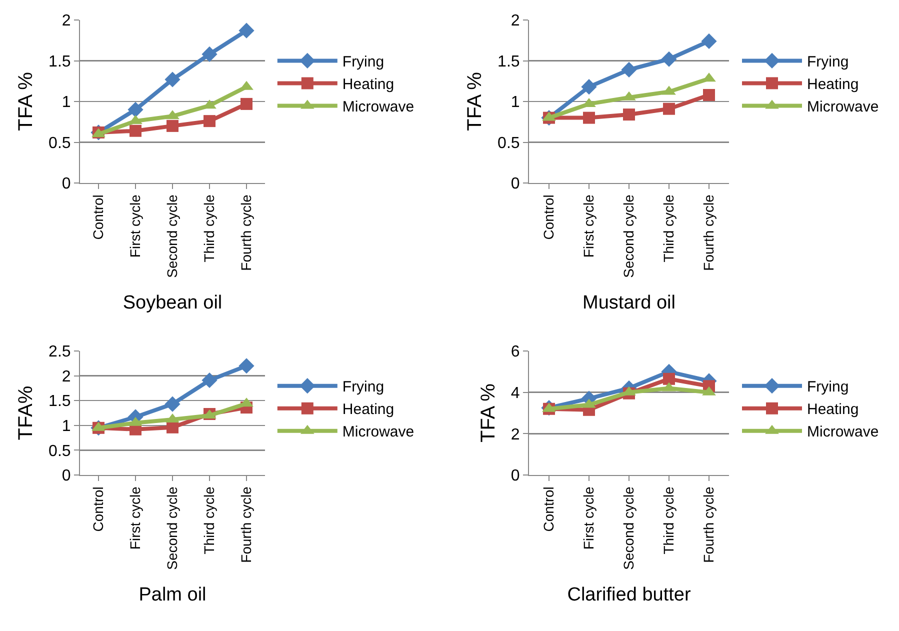 The height and width of the screenshot is (631, 899). I want to click on x-axis-title: Mustard oil, so click(629, 303).